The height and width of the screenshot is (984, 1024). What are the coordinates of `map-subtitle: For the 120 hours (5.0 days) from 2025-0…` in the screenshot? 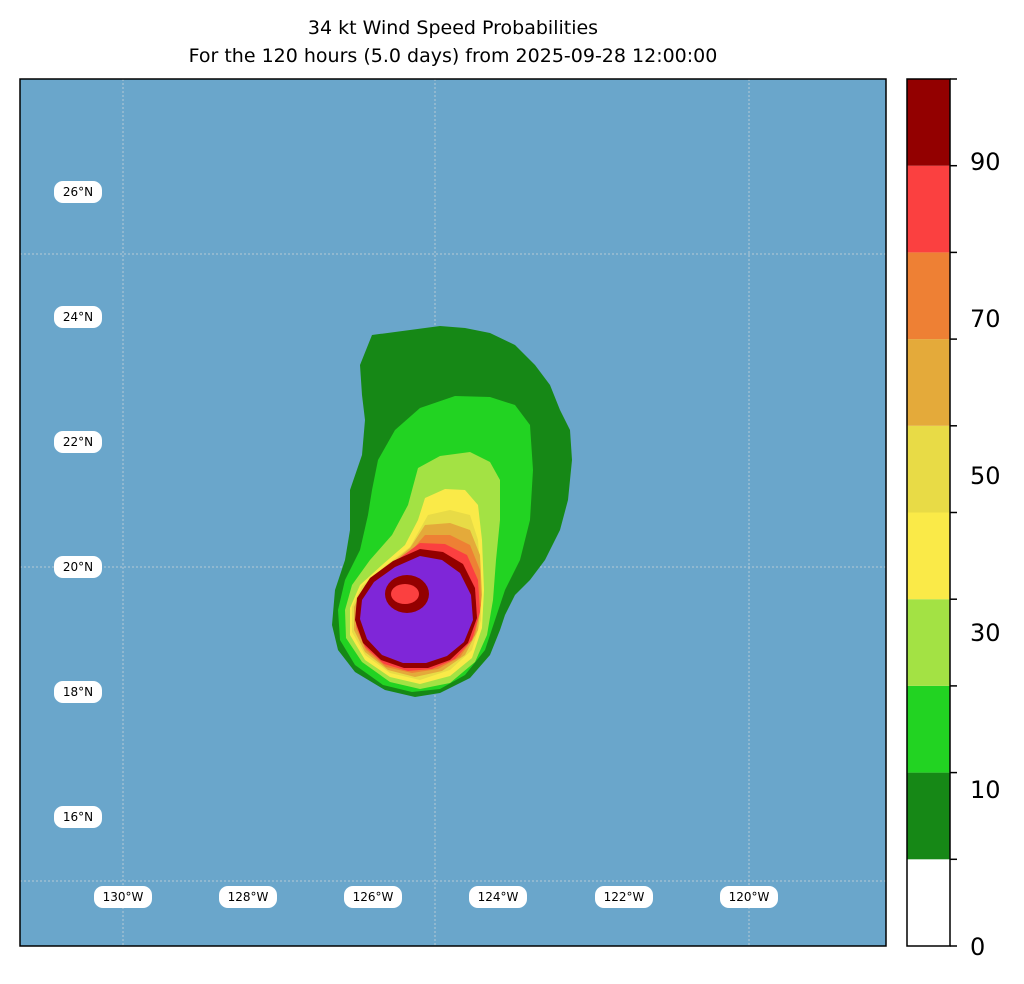 It's located at (453, 56).